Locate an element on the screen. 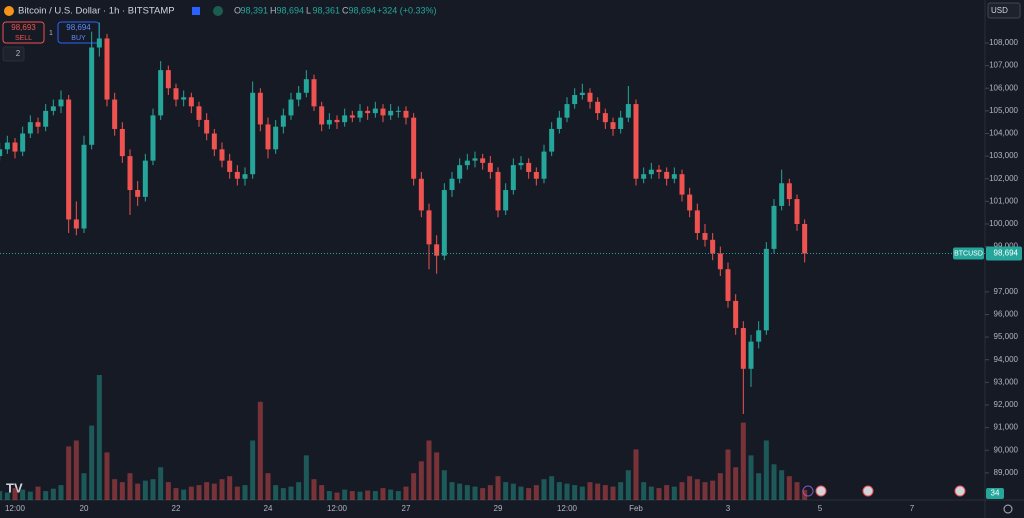 The width and height of the screenshot is (1024, 518). symbol-title: Bitcoin / U.S. Dollar · 1h · BITSTAMP is located at coordinates (96, 11).